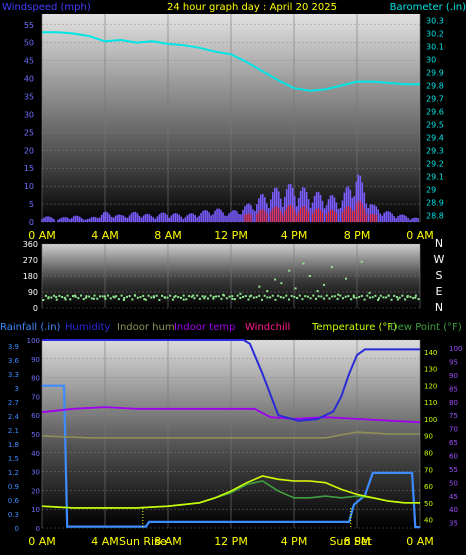 Image resolution: width=466 pixels, height=555 pixels. I want to click on panel3-rain-tick-label: 0.6, so click(14, 501).